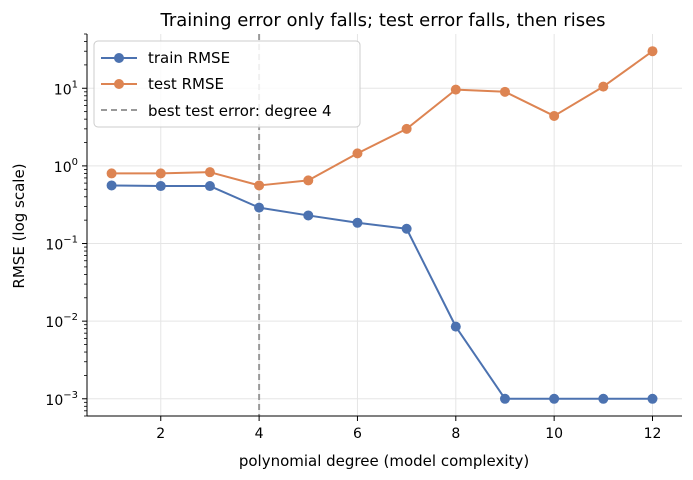  Describe the element at coordinates (384, 461) in the screenshot. I see `x-axis-title: polynomial degree (model complexity)` at that location.